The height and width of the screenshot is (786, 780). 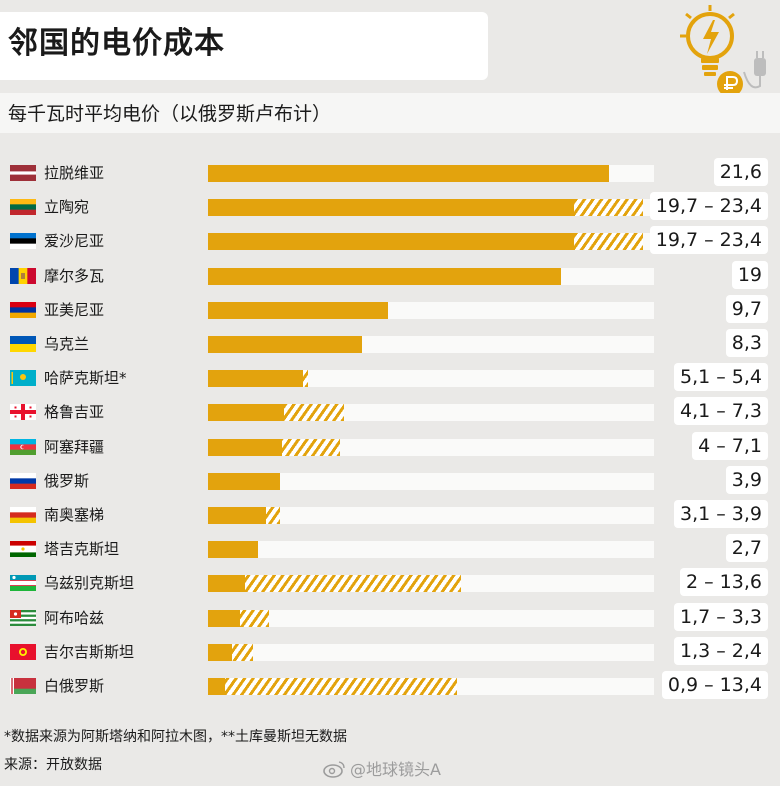 What do you see at coordinates (74, 412) in the screenshot?
I see `country-label: 格鲁吉亚` at bounding box center [74, 412].